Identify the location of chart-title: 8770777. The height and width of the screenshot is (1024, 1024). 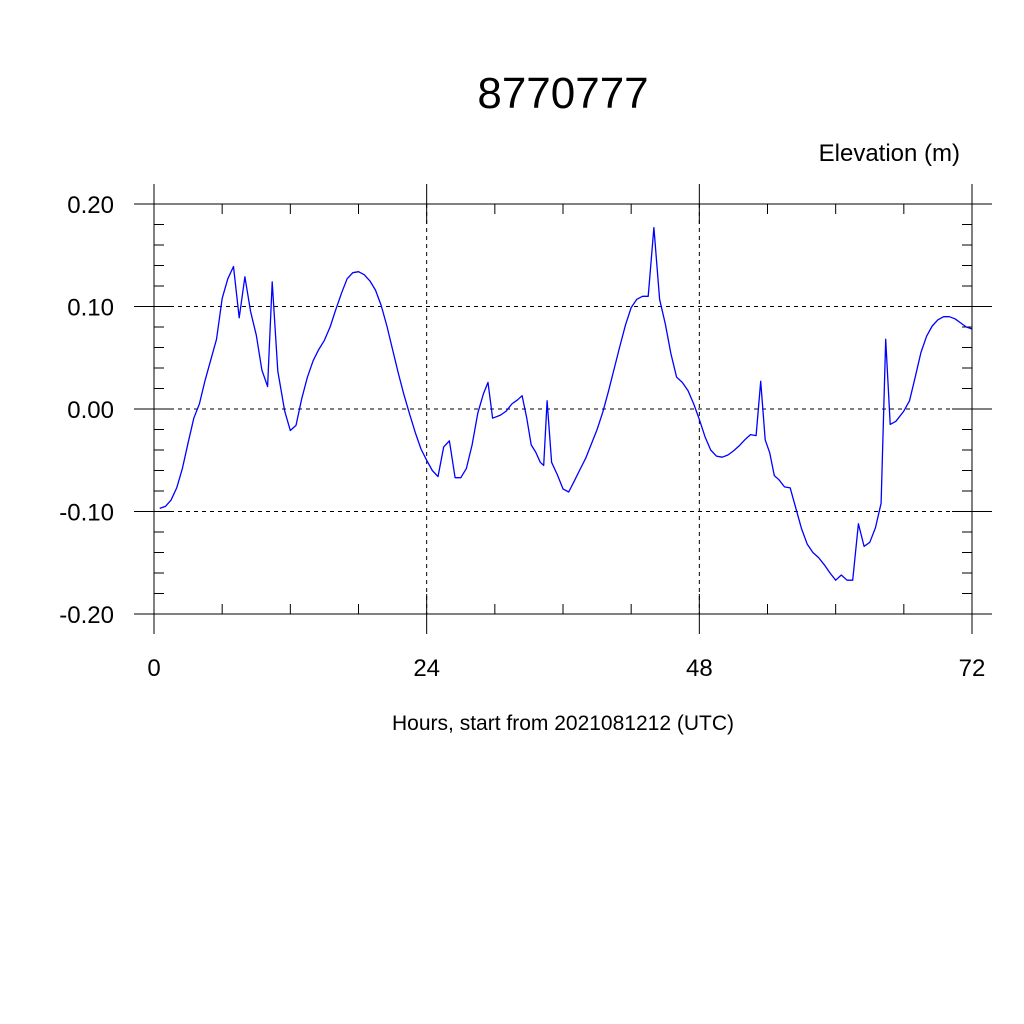
(562, 93).